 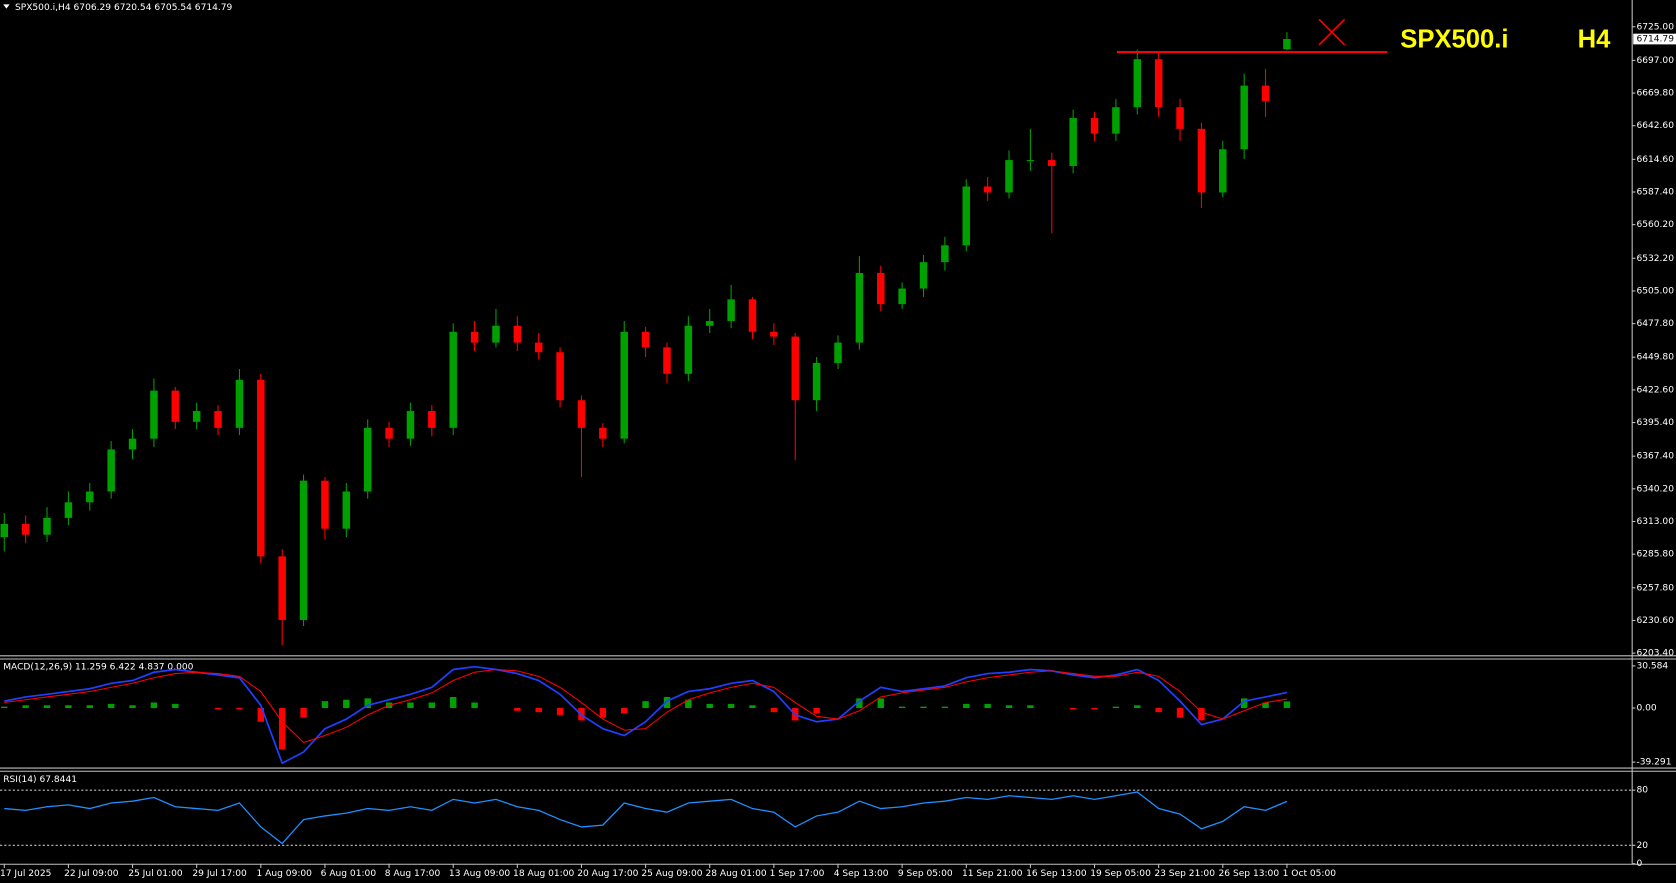 What do you see at coordinates (1310, 874) in the screenshot?
I see `x-tick-label: 1 Oct 05:00` at bounding box center [1310, 874].